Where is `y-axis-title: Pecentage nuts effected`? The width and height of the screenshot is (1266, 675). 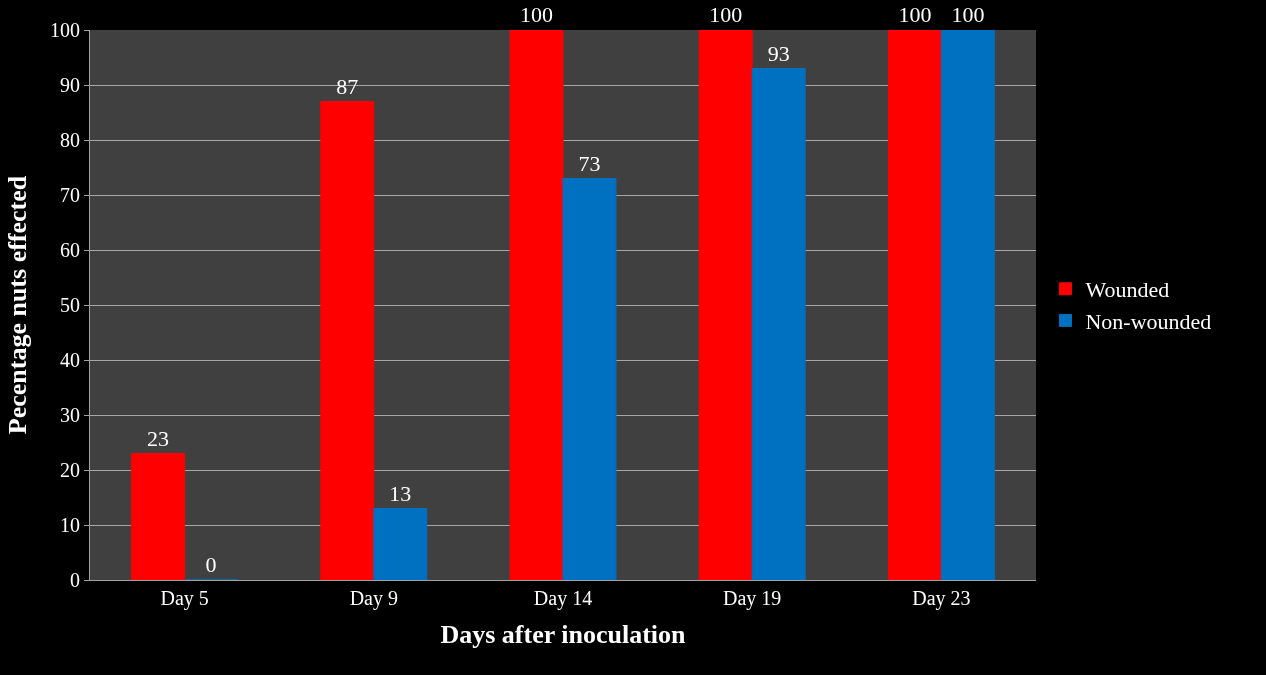 y-axis-title: Pecentage nuts effected is located at coordinates (18, 305).